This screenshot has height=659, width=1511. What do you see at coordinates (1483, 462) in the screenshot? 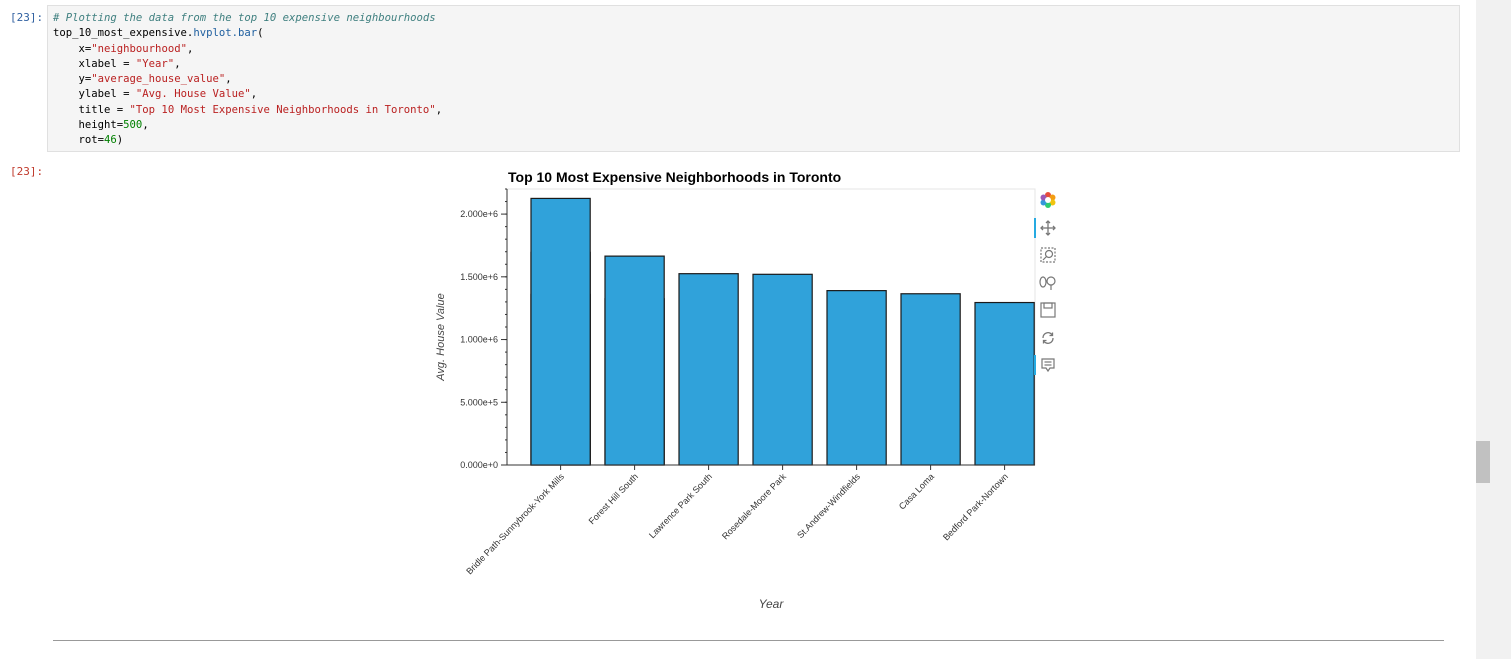
I see `scrollbar-thumb` at bounding box center [1483, 462].